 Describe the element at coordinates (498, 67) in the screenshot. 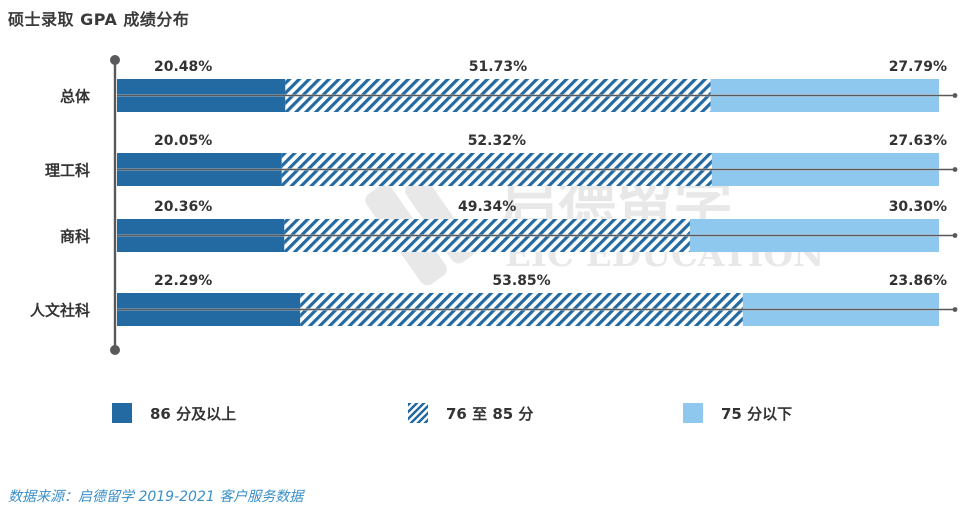

I see `value-label-mid: 51.73%` at that location.